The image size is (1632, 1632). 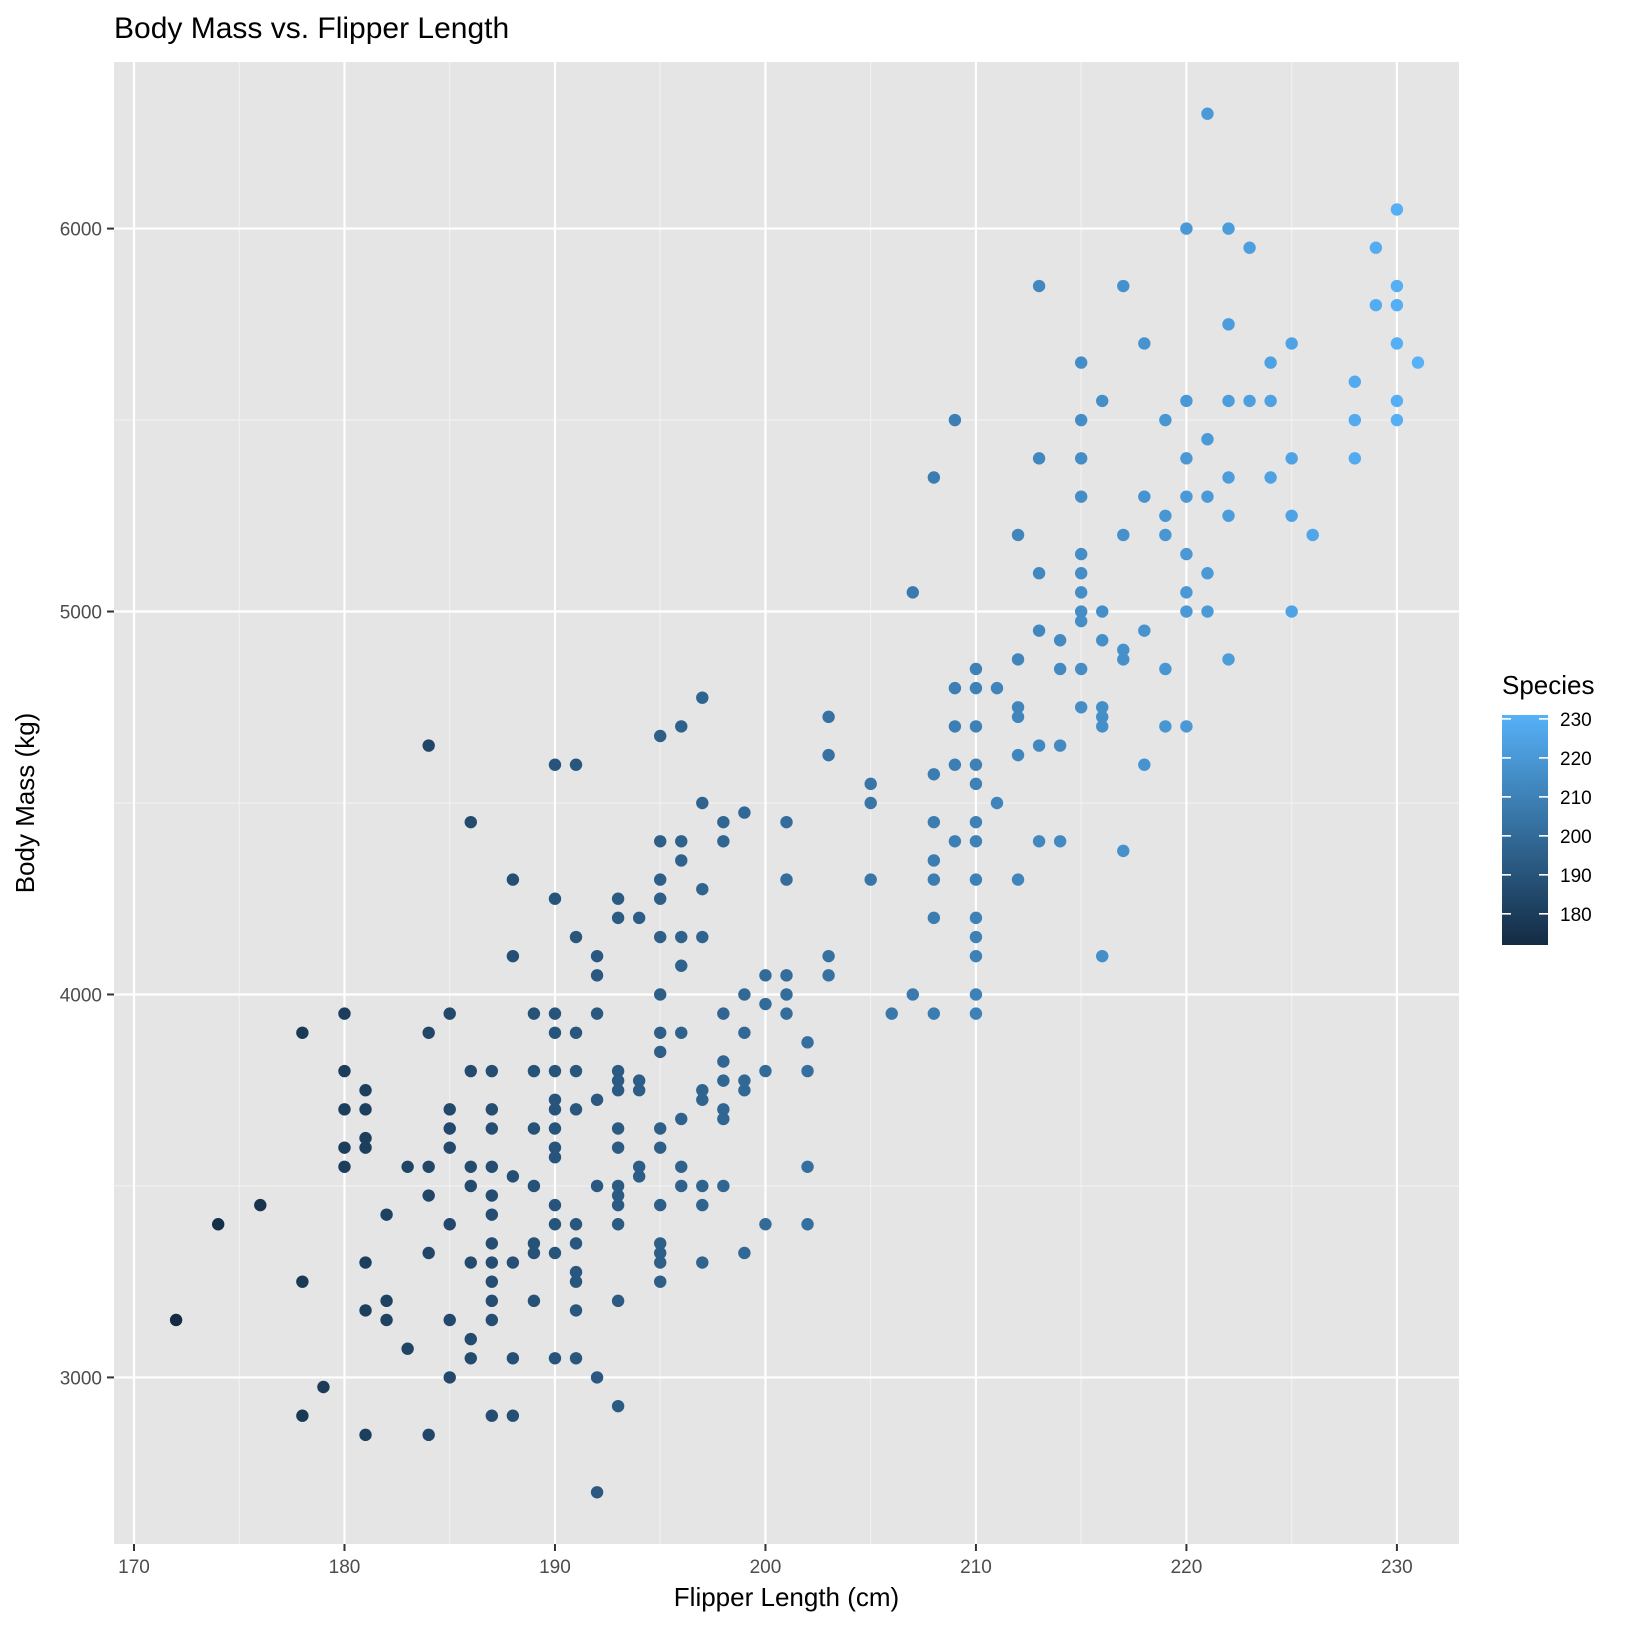 I want to click on x-axis-ticks: 170 180 190 200 210 220 230, so click(x=765, y=1561).